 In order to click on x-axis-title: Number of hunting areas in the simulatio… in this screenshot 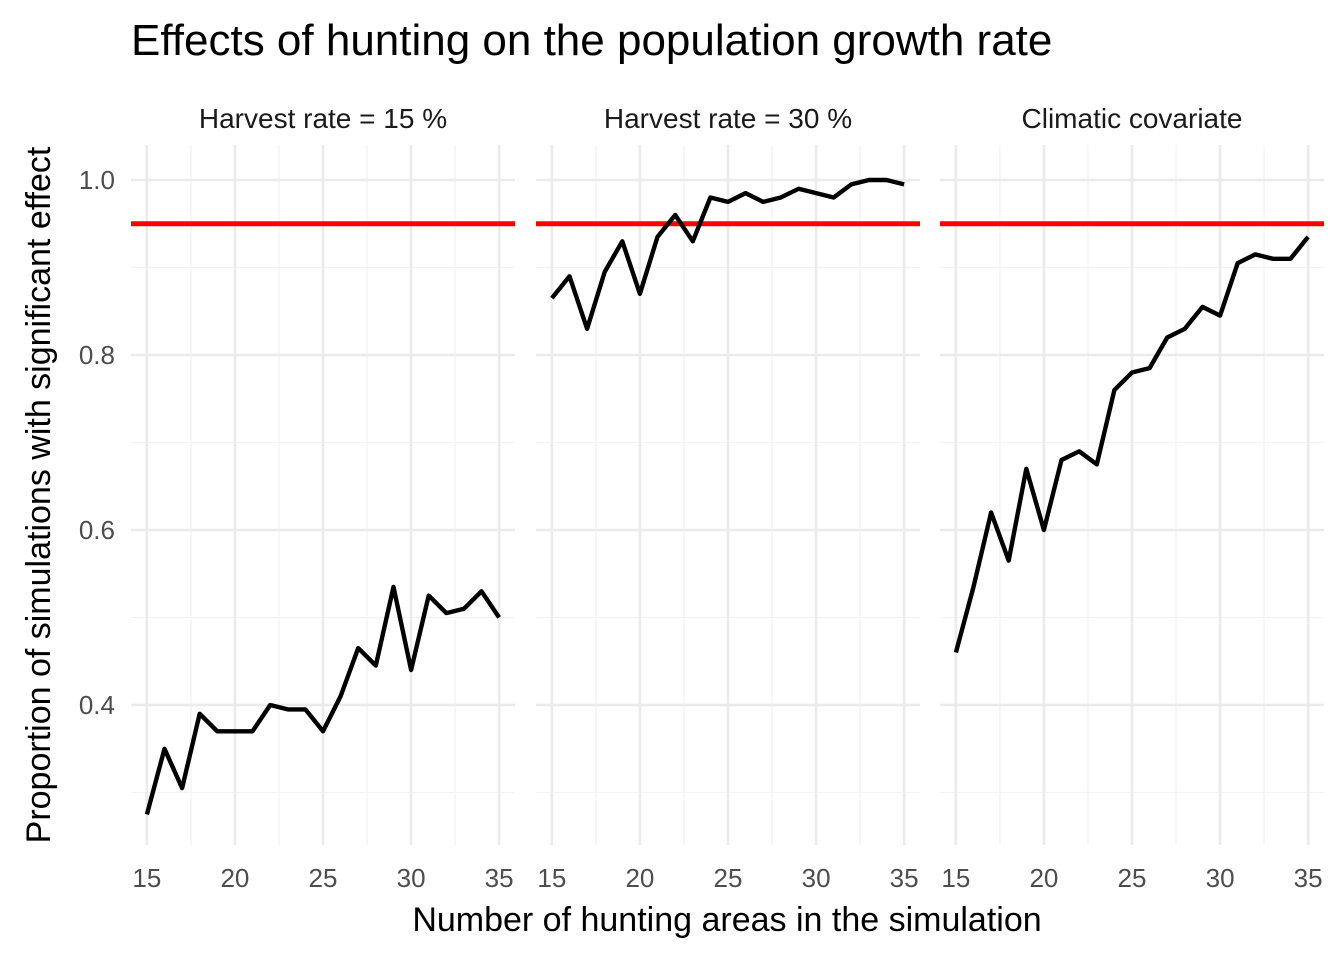, I will do `click(726, 920)`.